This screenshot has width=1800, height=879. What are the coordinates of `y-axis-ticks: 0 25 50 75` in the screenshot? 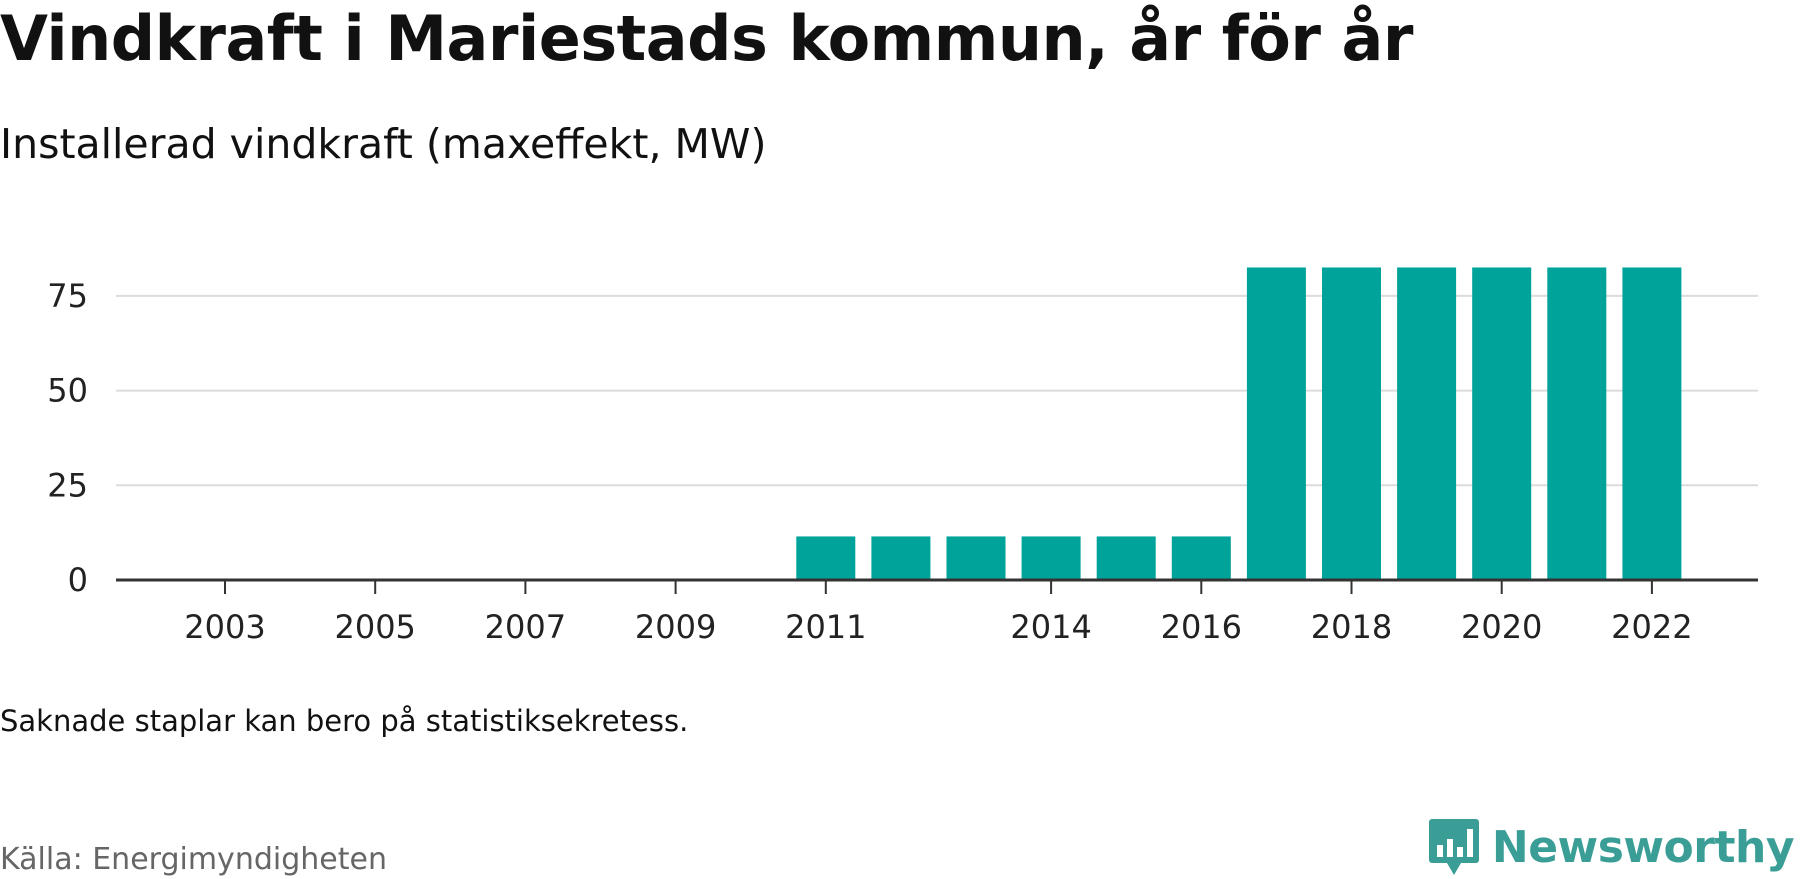 It's located at (67, 438).